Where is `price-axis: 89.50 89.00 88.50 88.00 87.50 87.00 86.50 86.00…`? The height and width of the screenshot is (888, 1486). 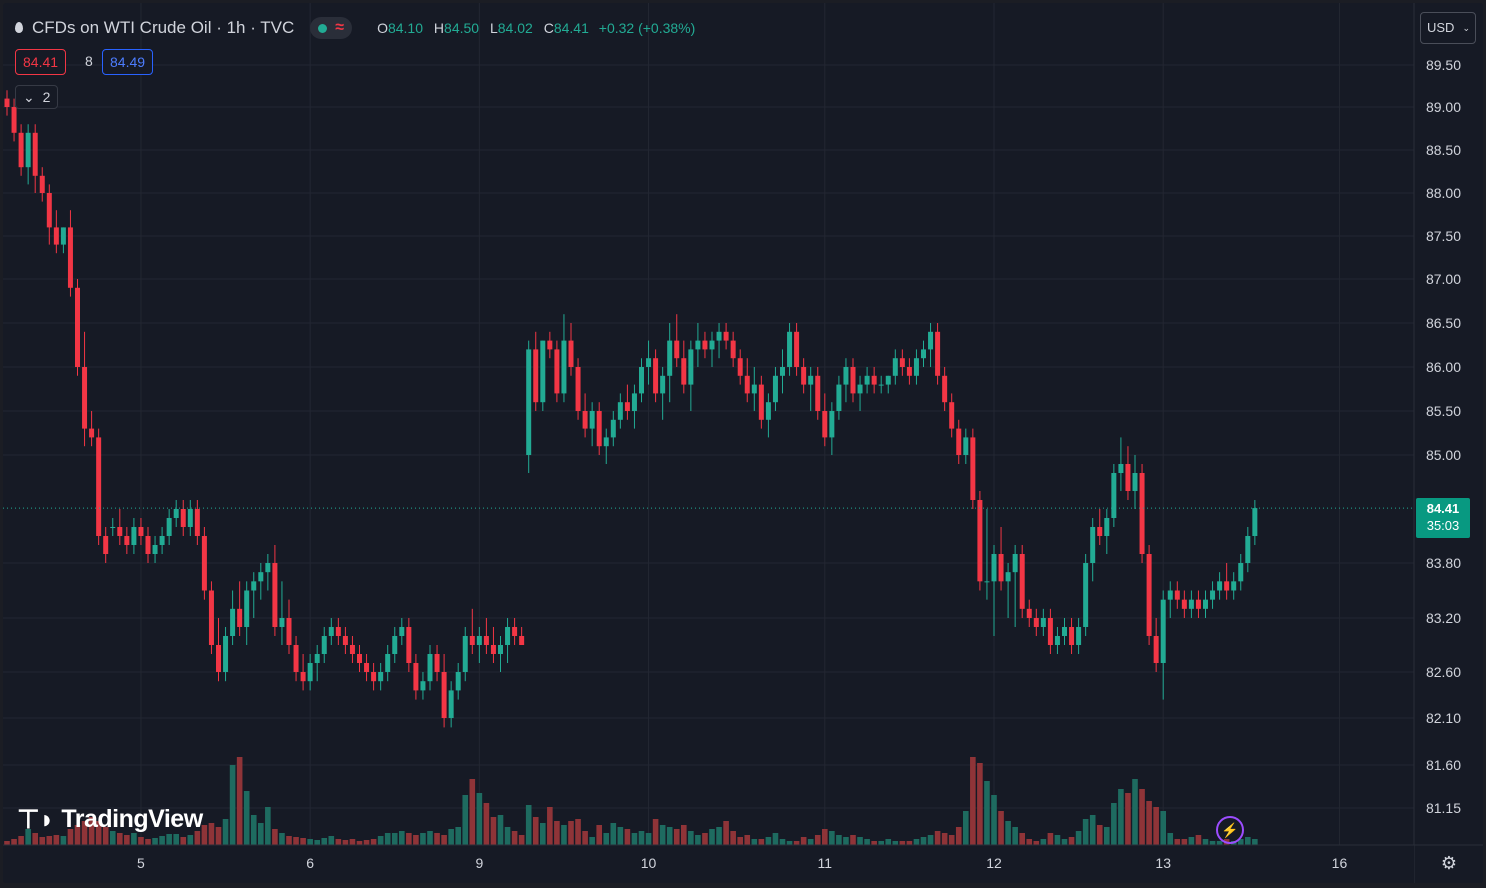 price-axis: 89.50 89.00 88.50 88.00 87.50 87.00 86.50 86.00… is located at coordinates (1448, 443).